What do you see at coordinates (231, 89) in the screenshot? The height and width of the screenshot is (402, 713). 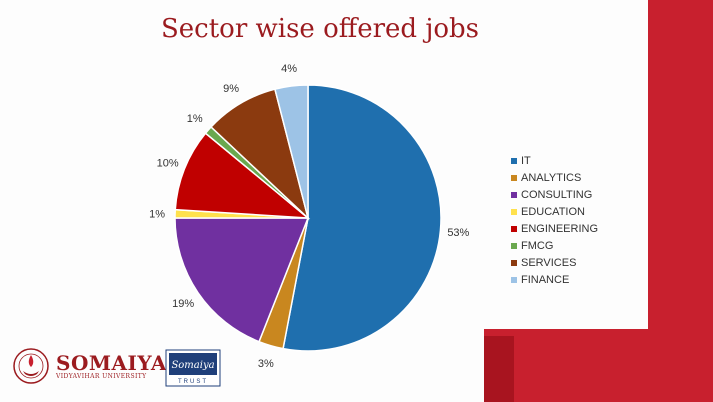 I see `data-label-services: 9%` at bounding box center [231, 89].